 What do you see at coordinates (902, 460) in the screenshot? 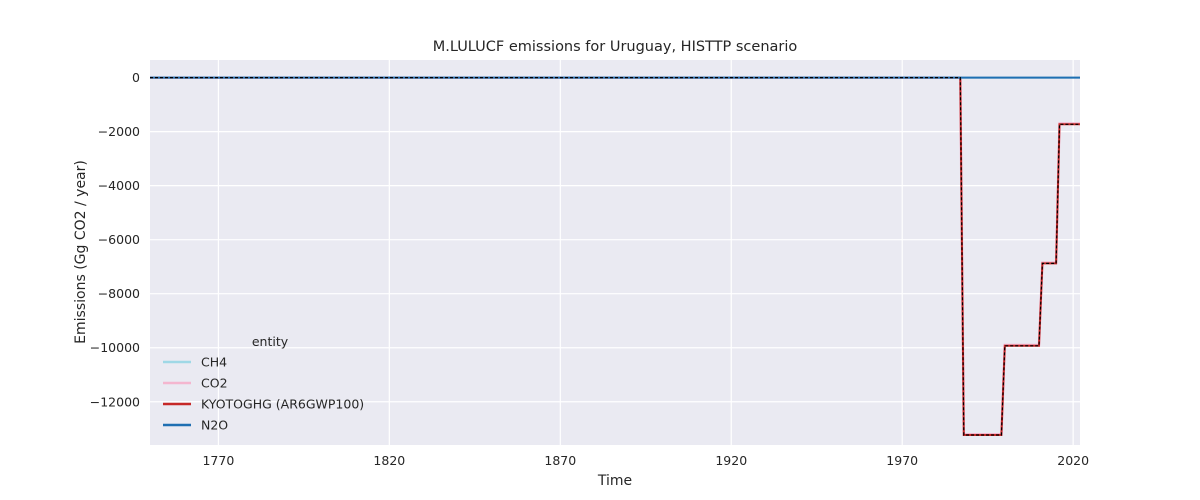
I see `x-tick-label: 1970` at bounding box center [902, 460].